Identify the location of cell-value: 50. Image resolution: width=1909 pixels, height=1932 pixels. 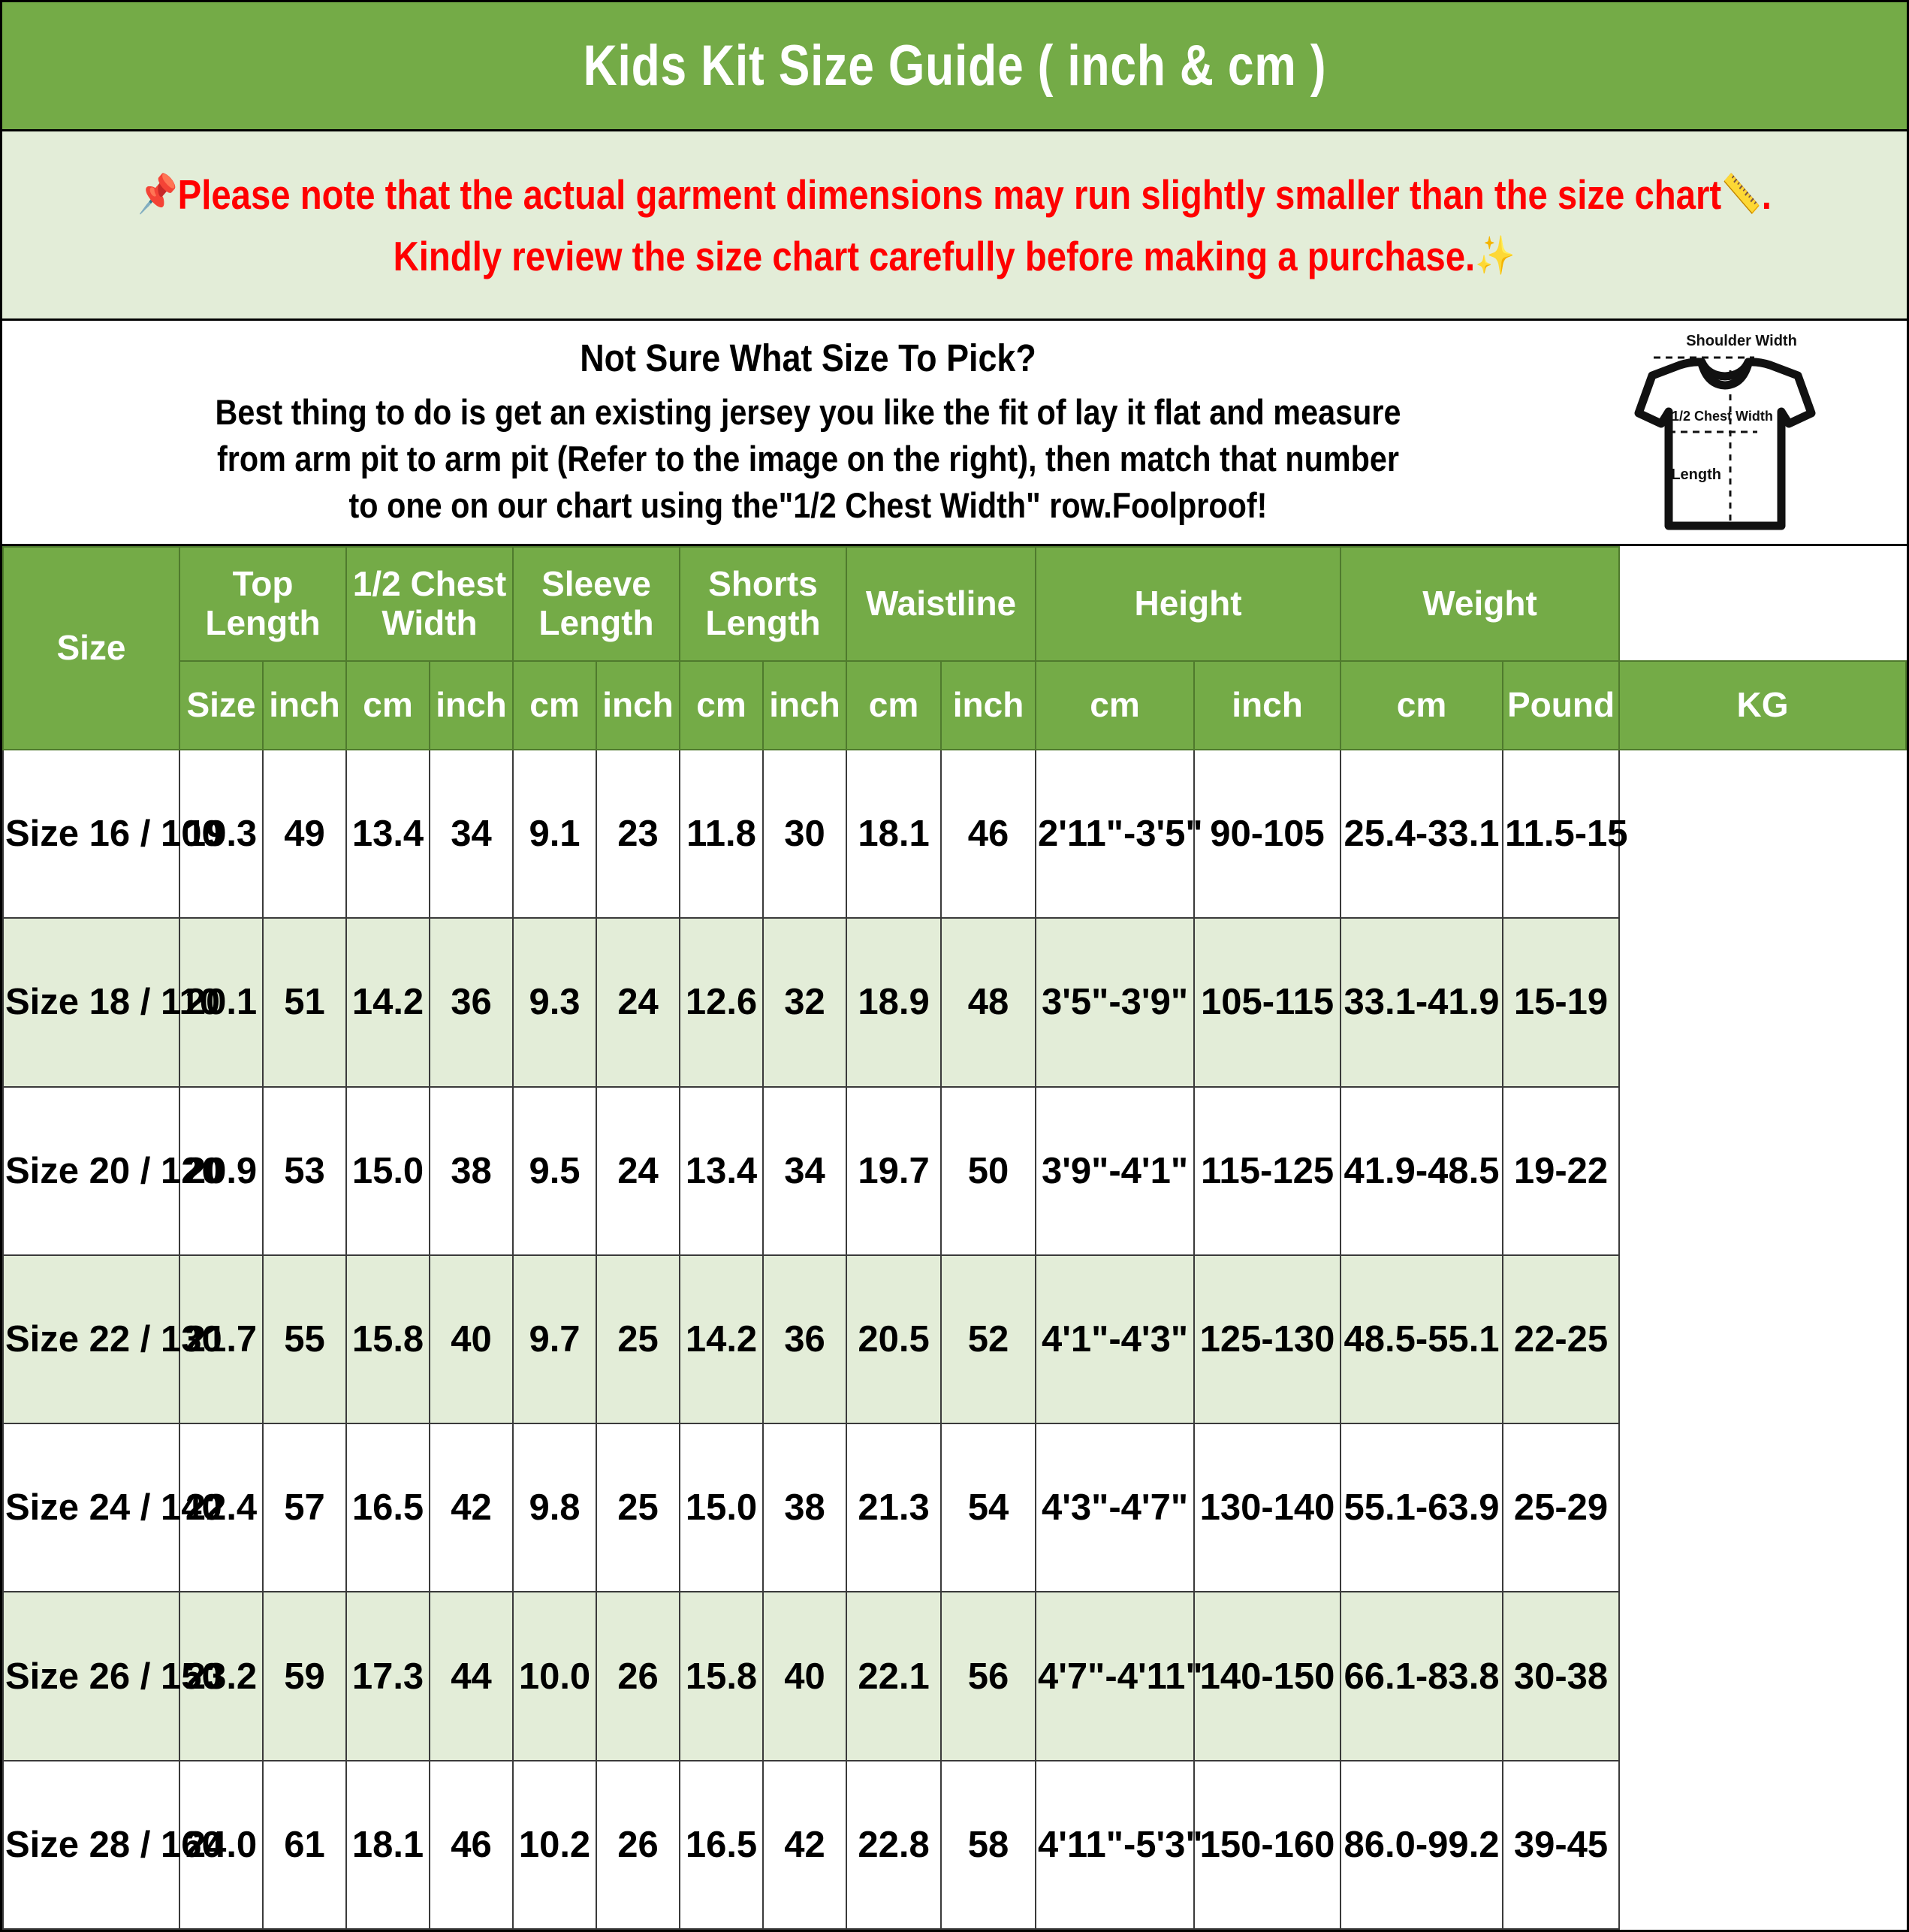
(988, 1170).